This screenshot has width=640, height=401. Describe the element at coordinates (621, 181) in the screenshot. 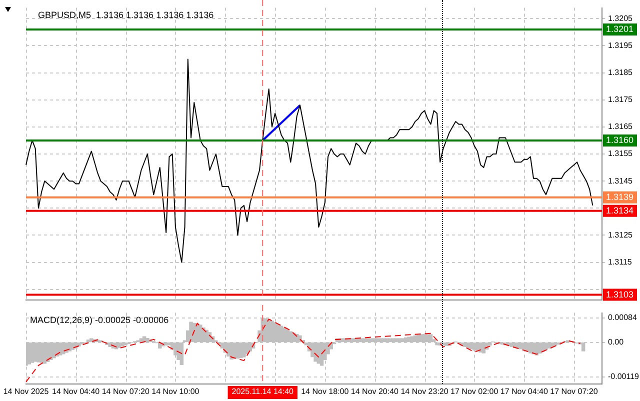

I see `y-tick-label: 1.3145` at that location.